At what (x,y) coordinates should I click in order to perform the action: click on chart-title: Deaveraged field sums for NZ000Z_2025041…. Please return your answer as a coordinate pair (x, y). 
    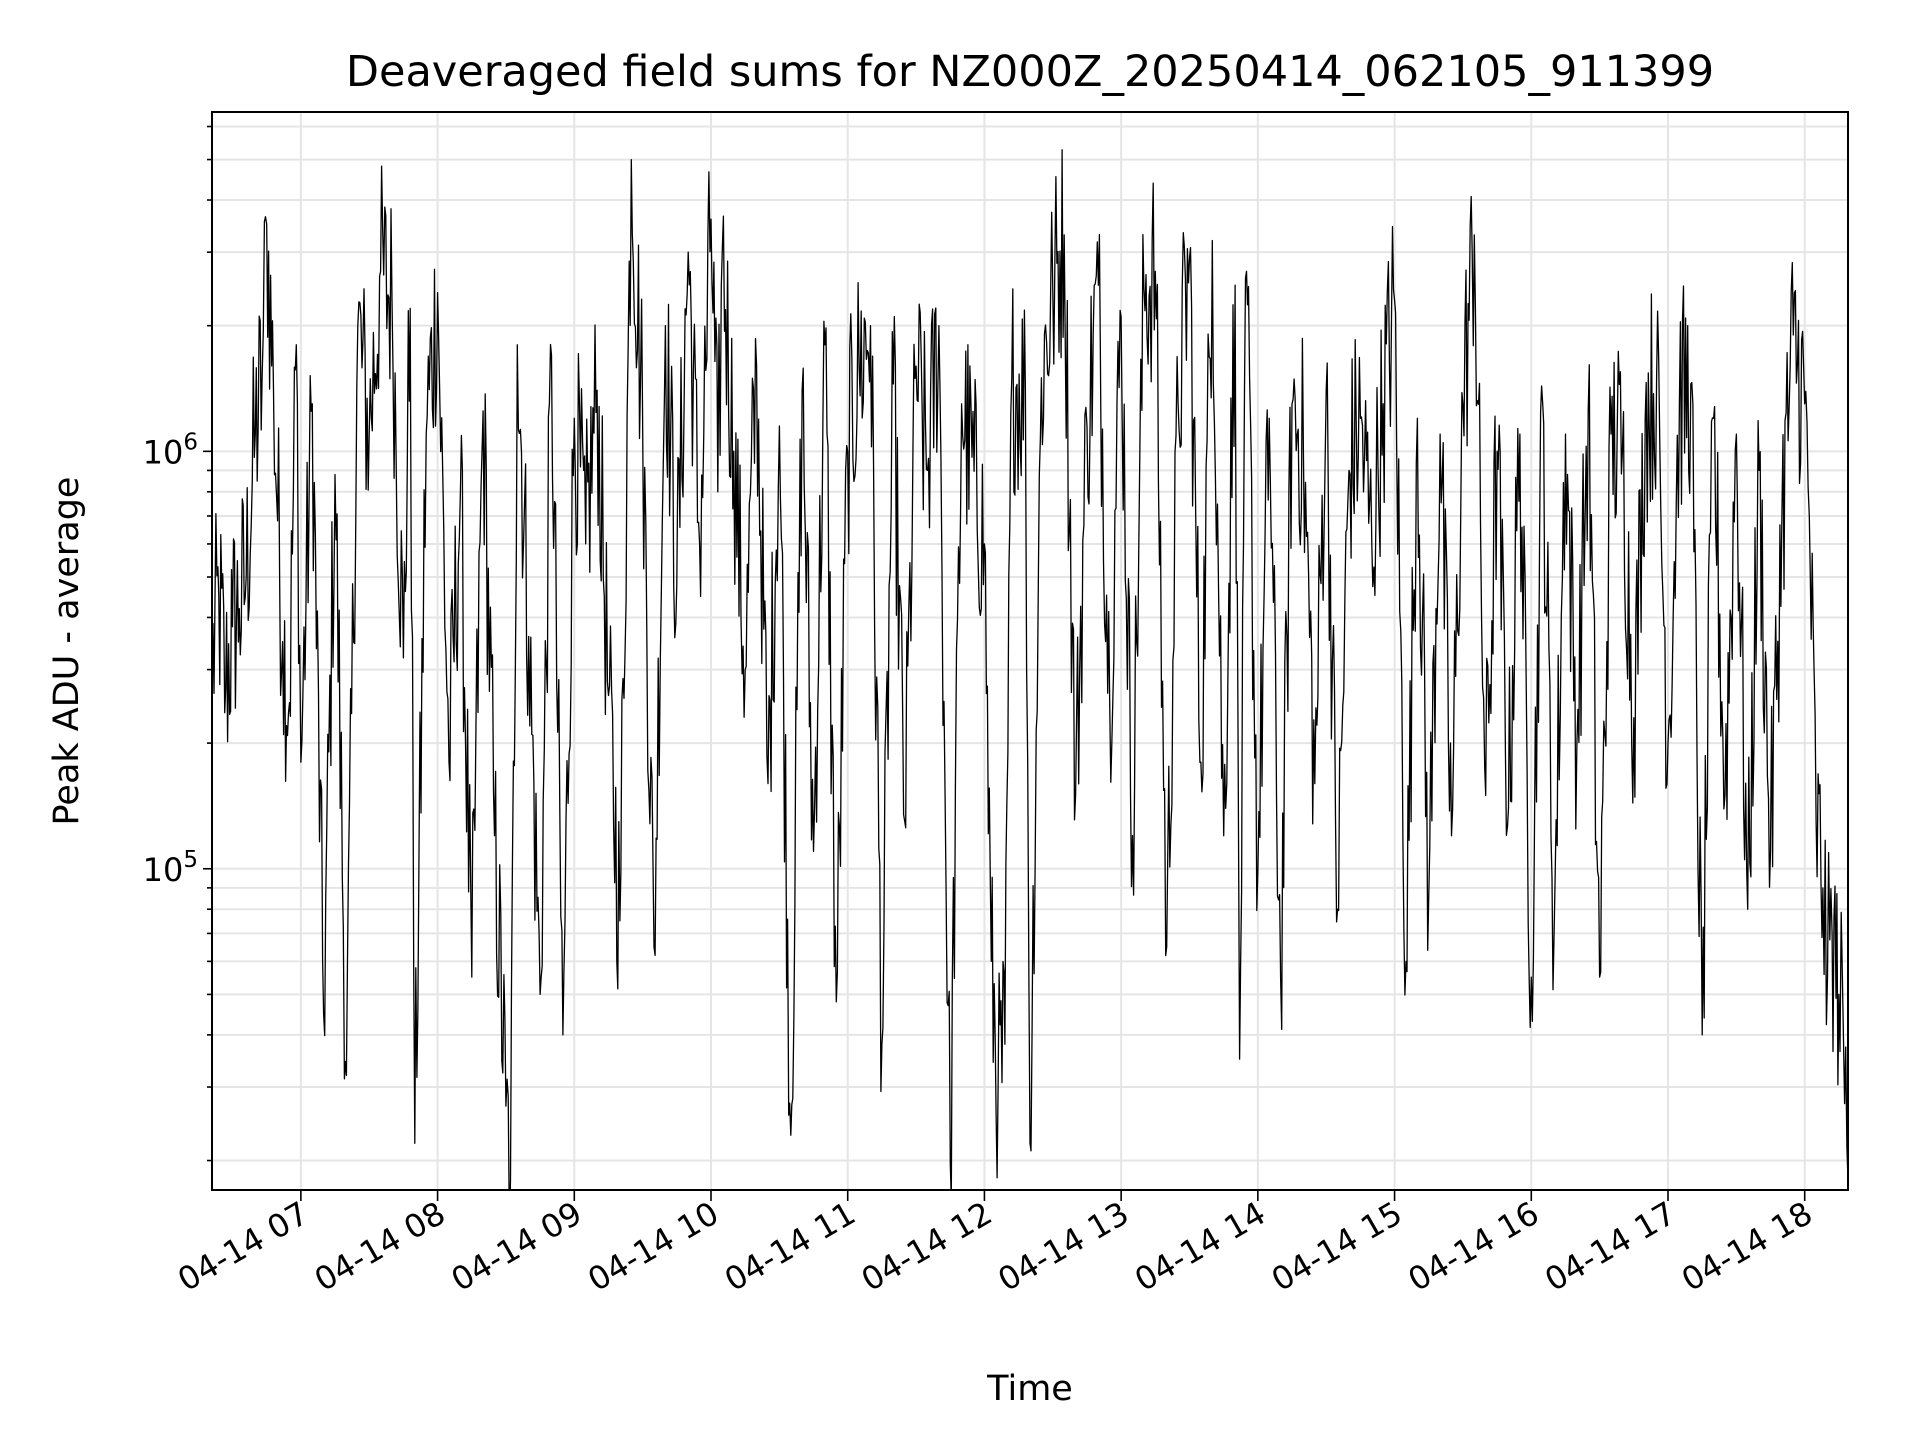
    Looking at the image, I should click on (1030, 72).